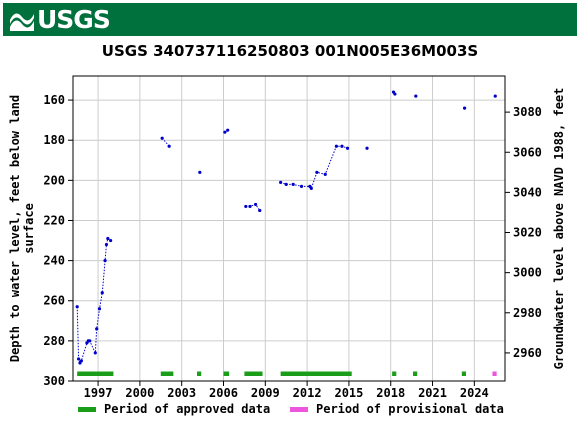 Image resolution: width=580 pixels, height=430 pixels. What do you see at coordinates (432, 393) in the screenshot?
I see `x-tick-label: 2021` at bounding box center [432, 393].